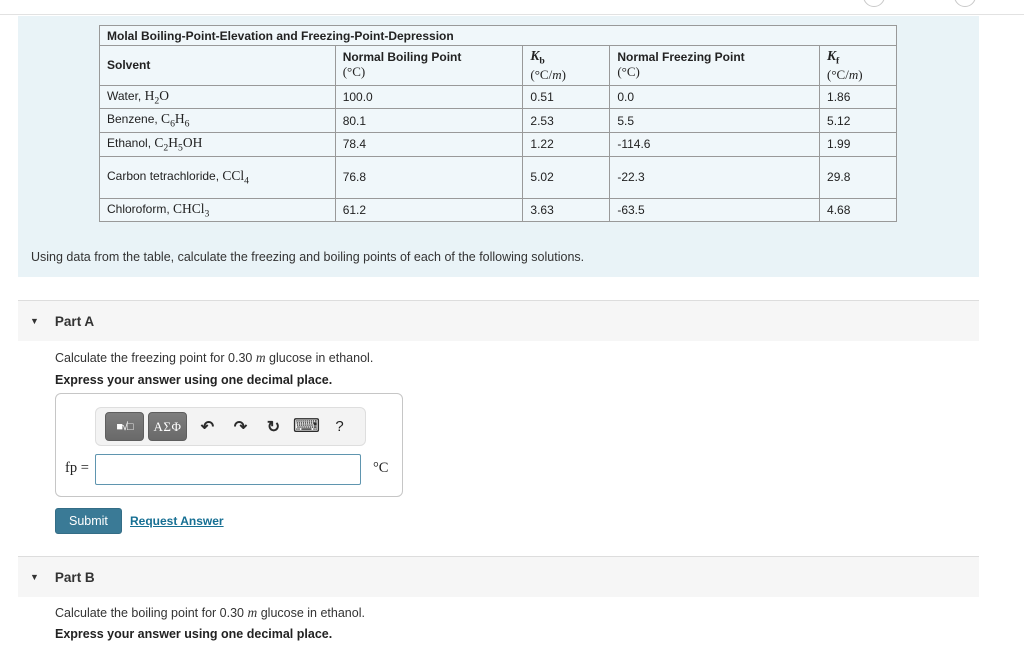 Image resolution: width=1024 pixels, height=646 pixels. I want to click on reset-icon: ↻, so click(273, 427).